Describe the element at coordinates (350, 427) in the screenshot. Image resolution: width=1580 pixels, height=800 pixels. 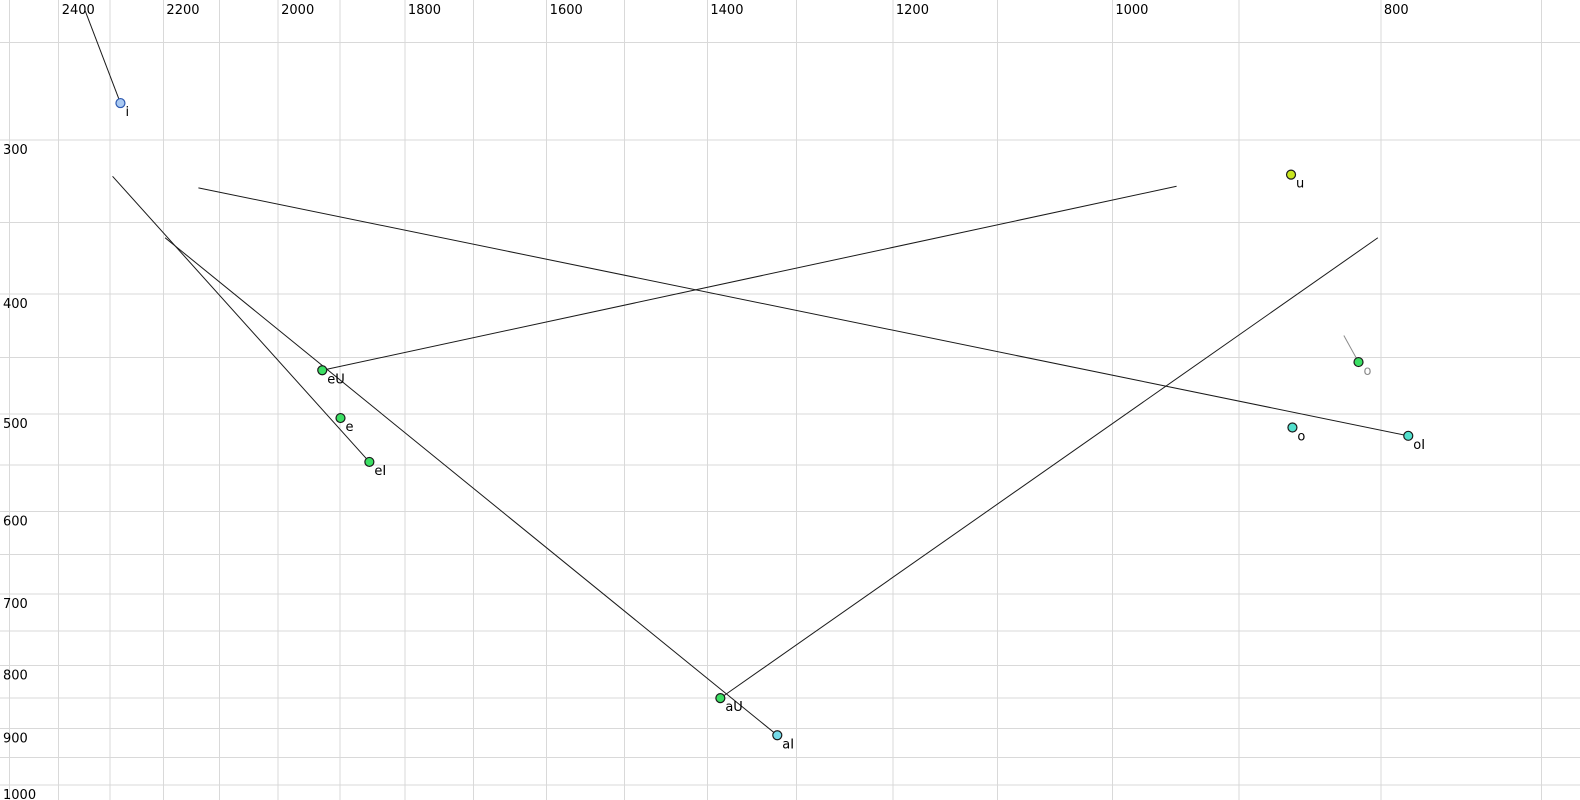
I see `data-point-label-e: e` at that location.